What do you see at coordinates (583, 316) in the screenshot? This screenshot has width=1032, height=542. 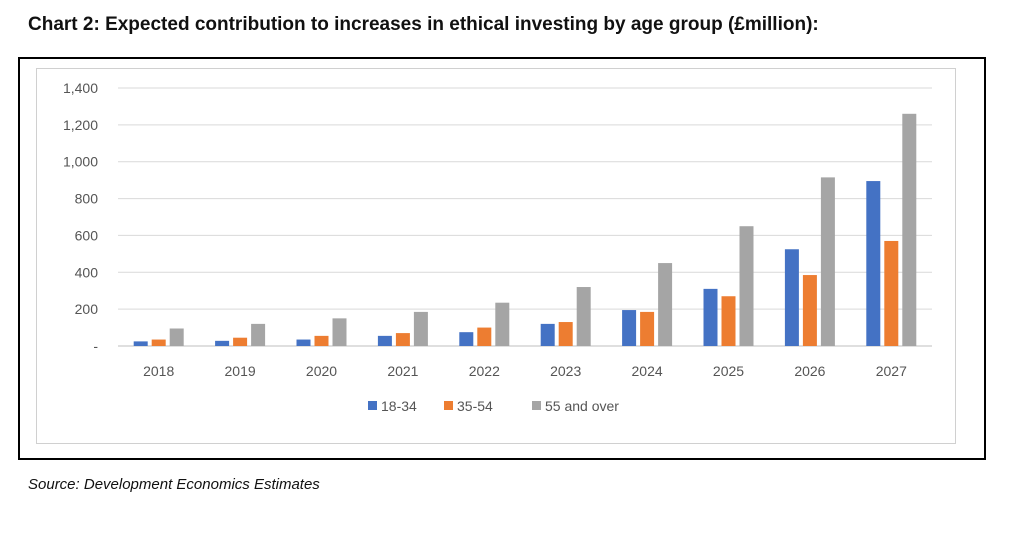 I see `bar-55-and-over-2023` at bounding box center [583, 316].